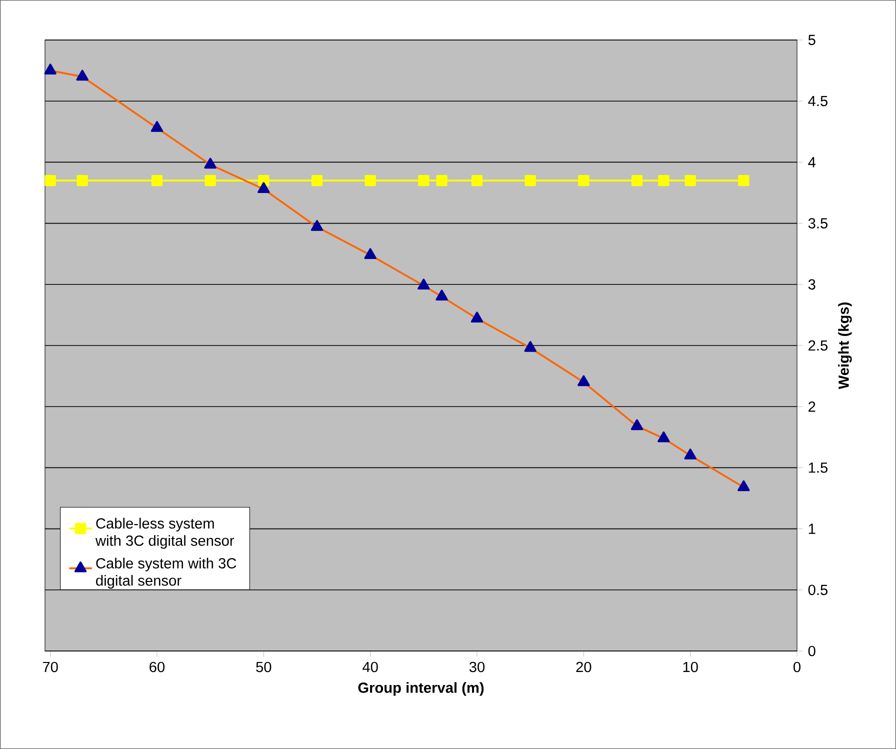 The height and width of the screenshot is (749, 896). I want to click on x-tick-label: 20, so click(584, 667).